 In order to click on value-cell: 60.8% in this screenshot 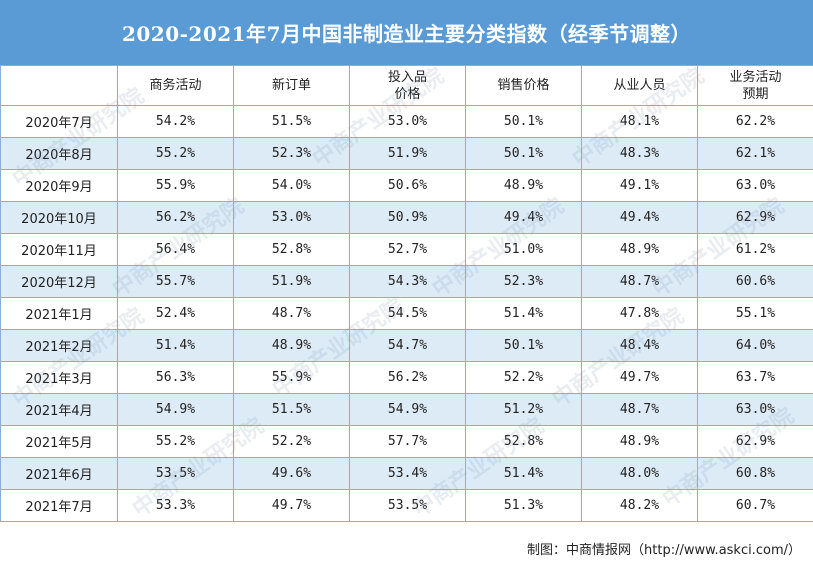, I will do `click(755, 473)`.